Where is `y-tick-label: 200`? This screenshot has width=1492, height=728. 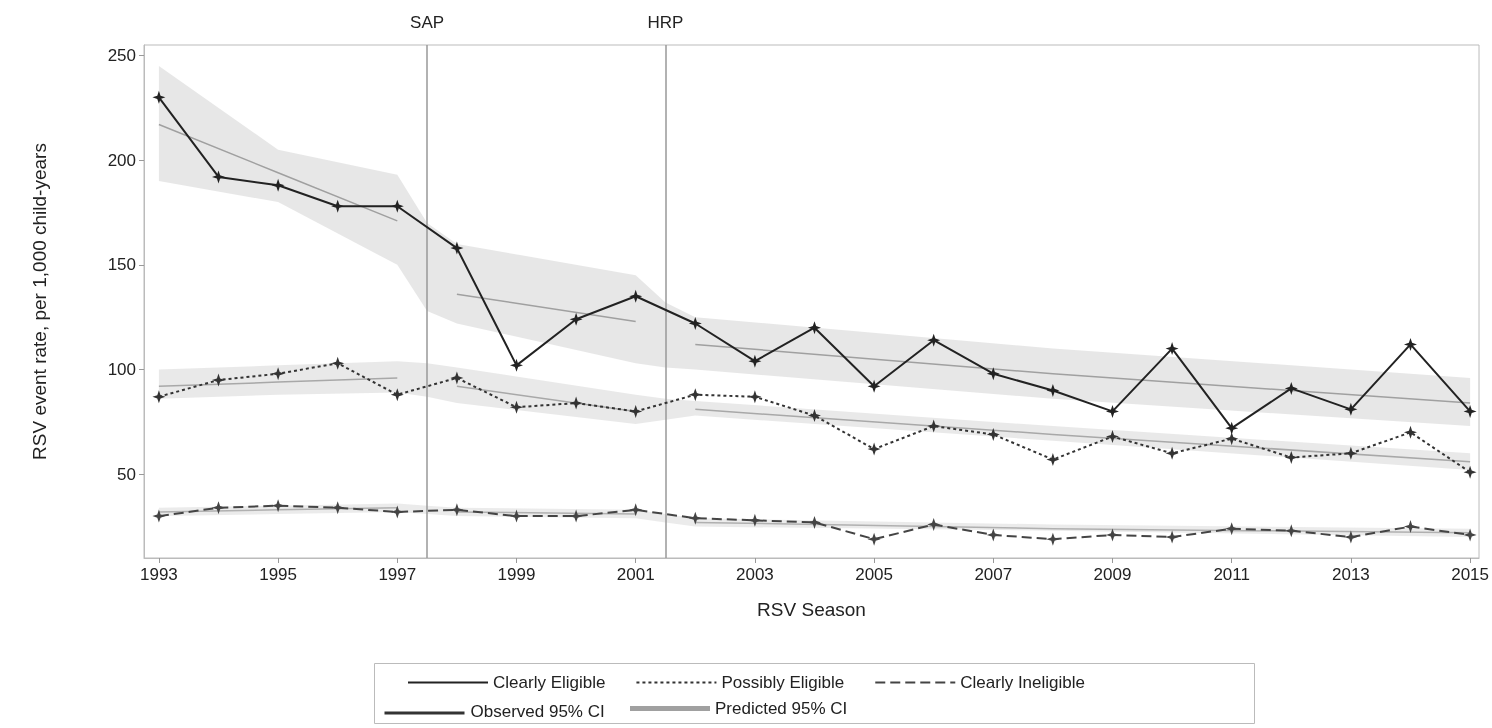
y-tick-label: 200 is located at coordinates (121, 160).